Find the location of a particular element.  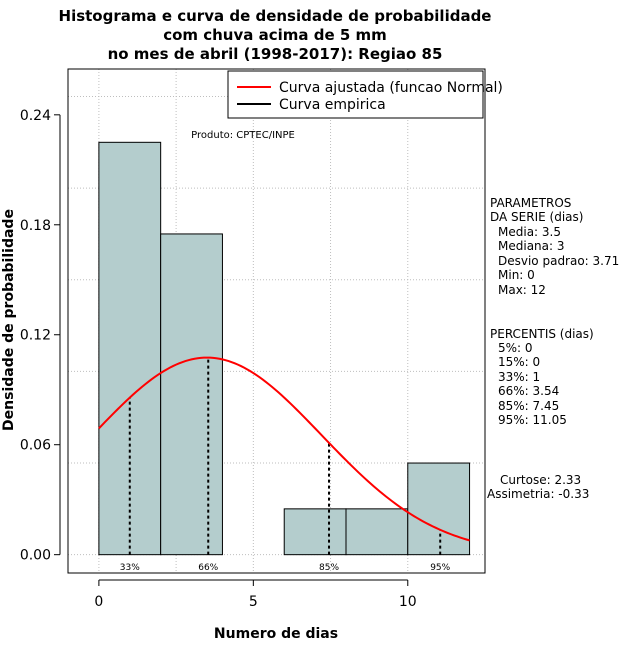

chart-title-line-2: com chuva acima de 5 mm is located at coordinates (275, 35).